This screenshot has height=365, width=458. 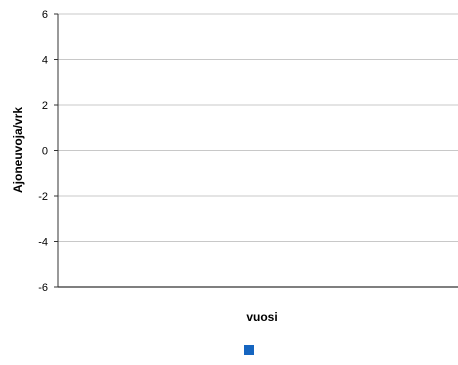 I want to click on legend-swatch, so click(x=249, y=350).